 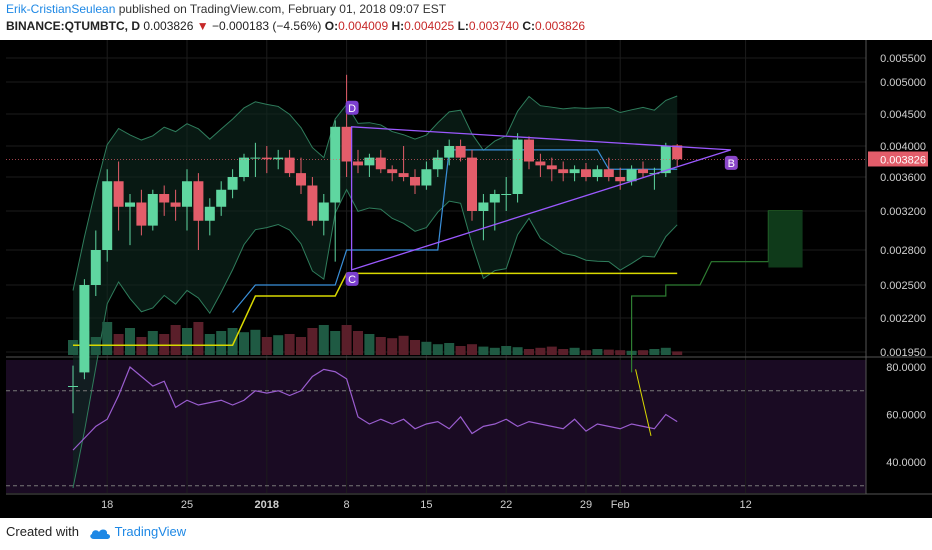 I want to click on rsi-trendline, so click(x=643, y=402).